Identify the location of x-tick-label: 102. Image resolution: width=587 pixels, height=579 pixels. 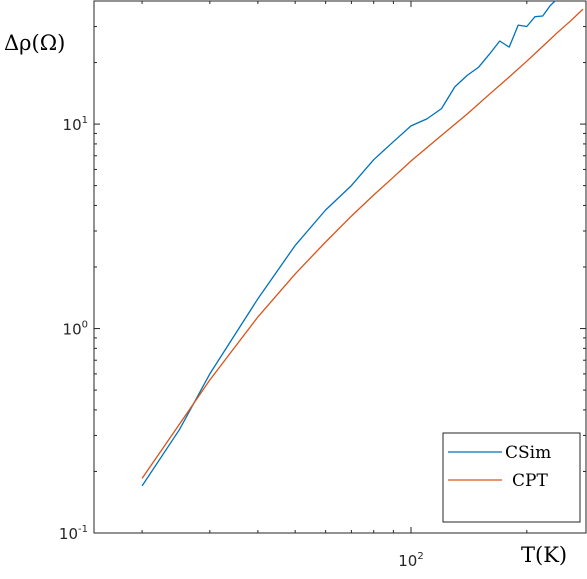
(410, 560).